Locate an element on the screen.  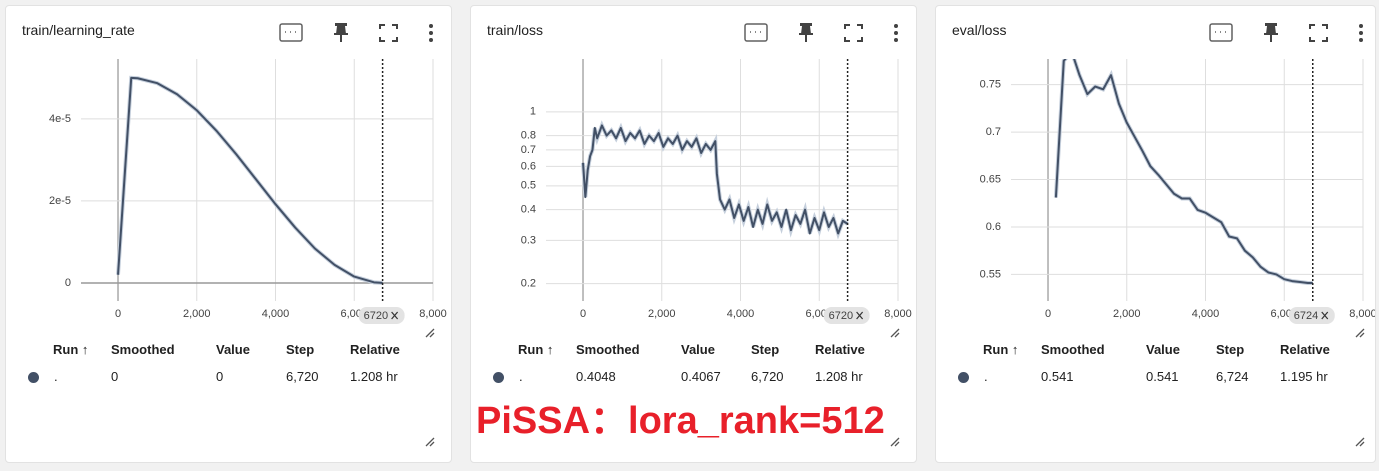
y-tick-label: 0.65 is located at coordinates (990, 179).